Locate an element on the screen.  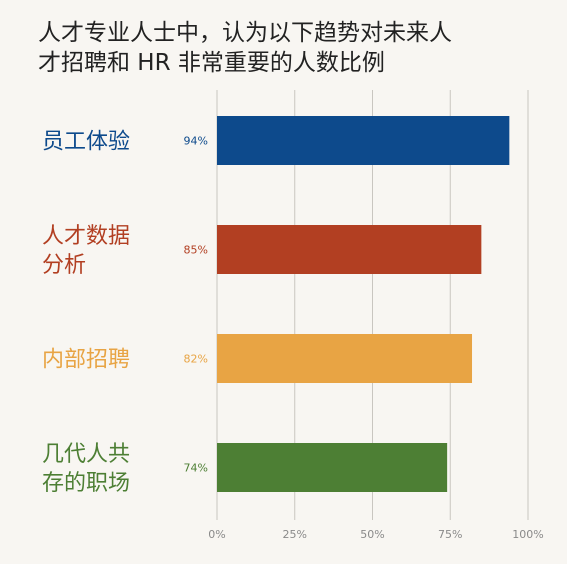
value-label: 85% is located at coordinates (196, 250).